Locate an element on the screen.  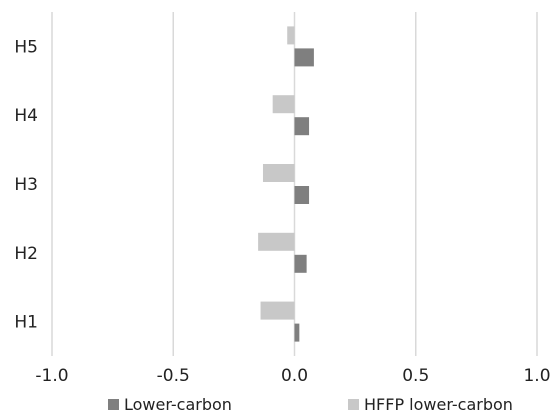
y-tick-label: H4 is located at coordinates (26, 116).